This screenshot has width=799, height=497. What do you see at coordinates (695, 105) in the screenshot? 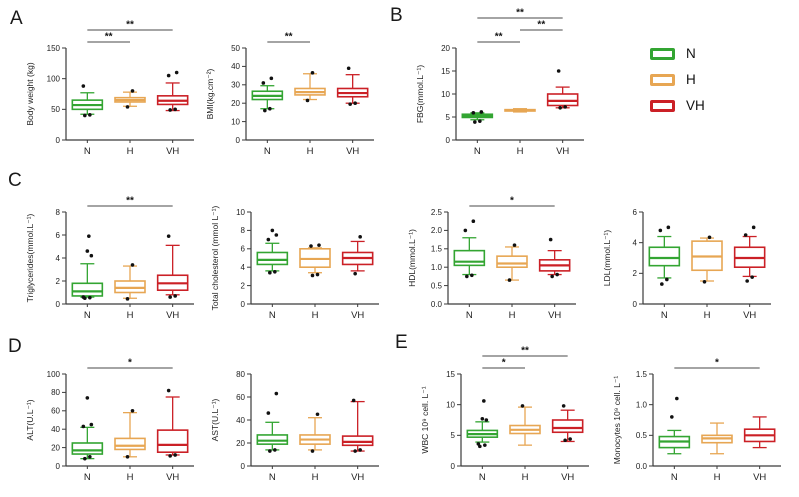
I see `legend-label-vh: VH` at bounding box center [695, 105].